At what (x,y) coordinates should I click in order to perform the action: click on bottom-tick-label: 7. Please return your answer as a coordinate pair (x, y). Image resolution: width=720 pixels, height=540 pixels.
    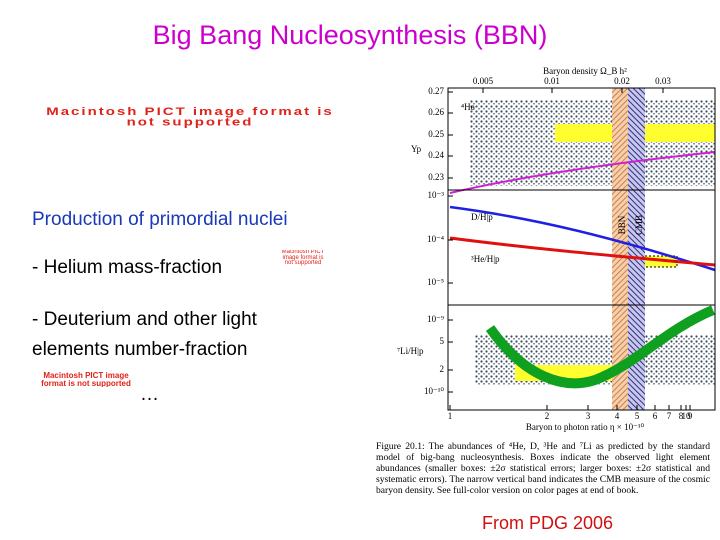
    Looking at the image, I should click on (669, 416).